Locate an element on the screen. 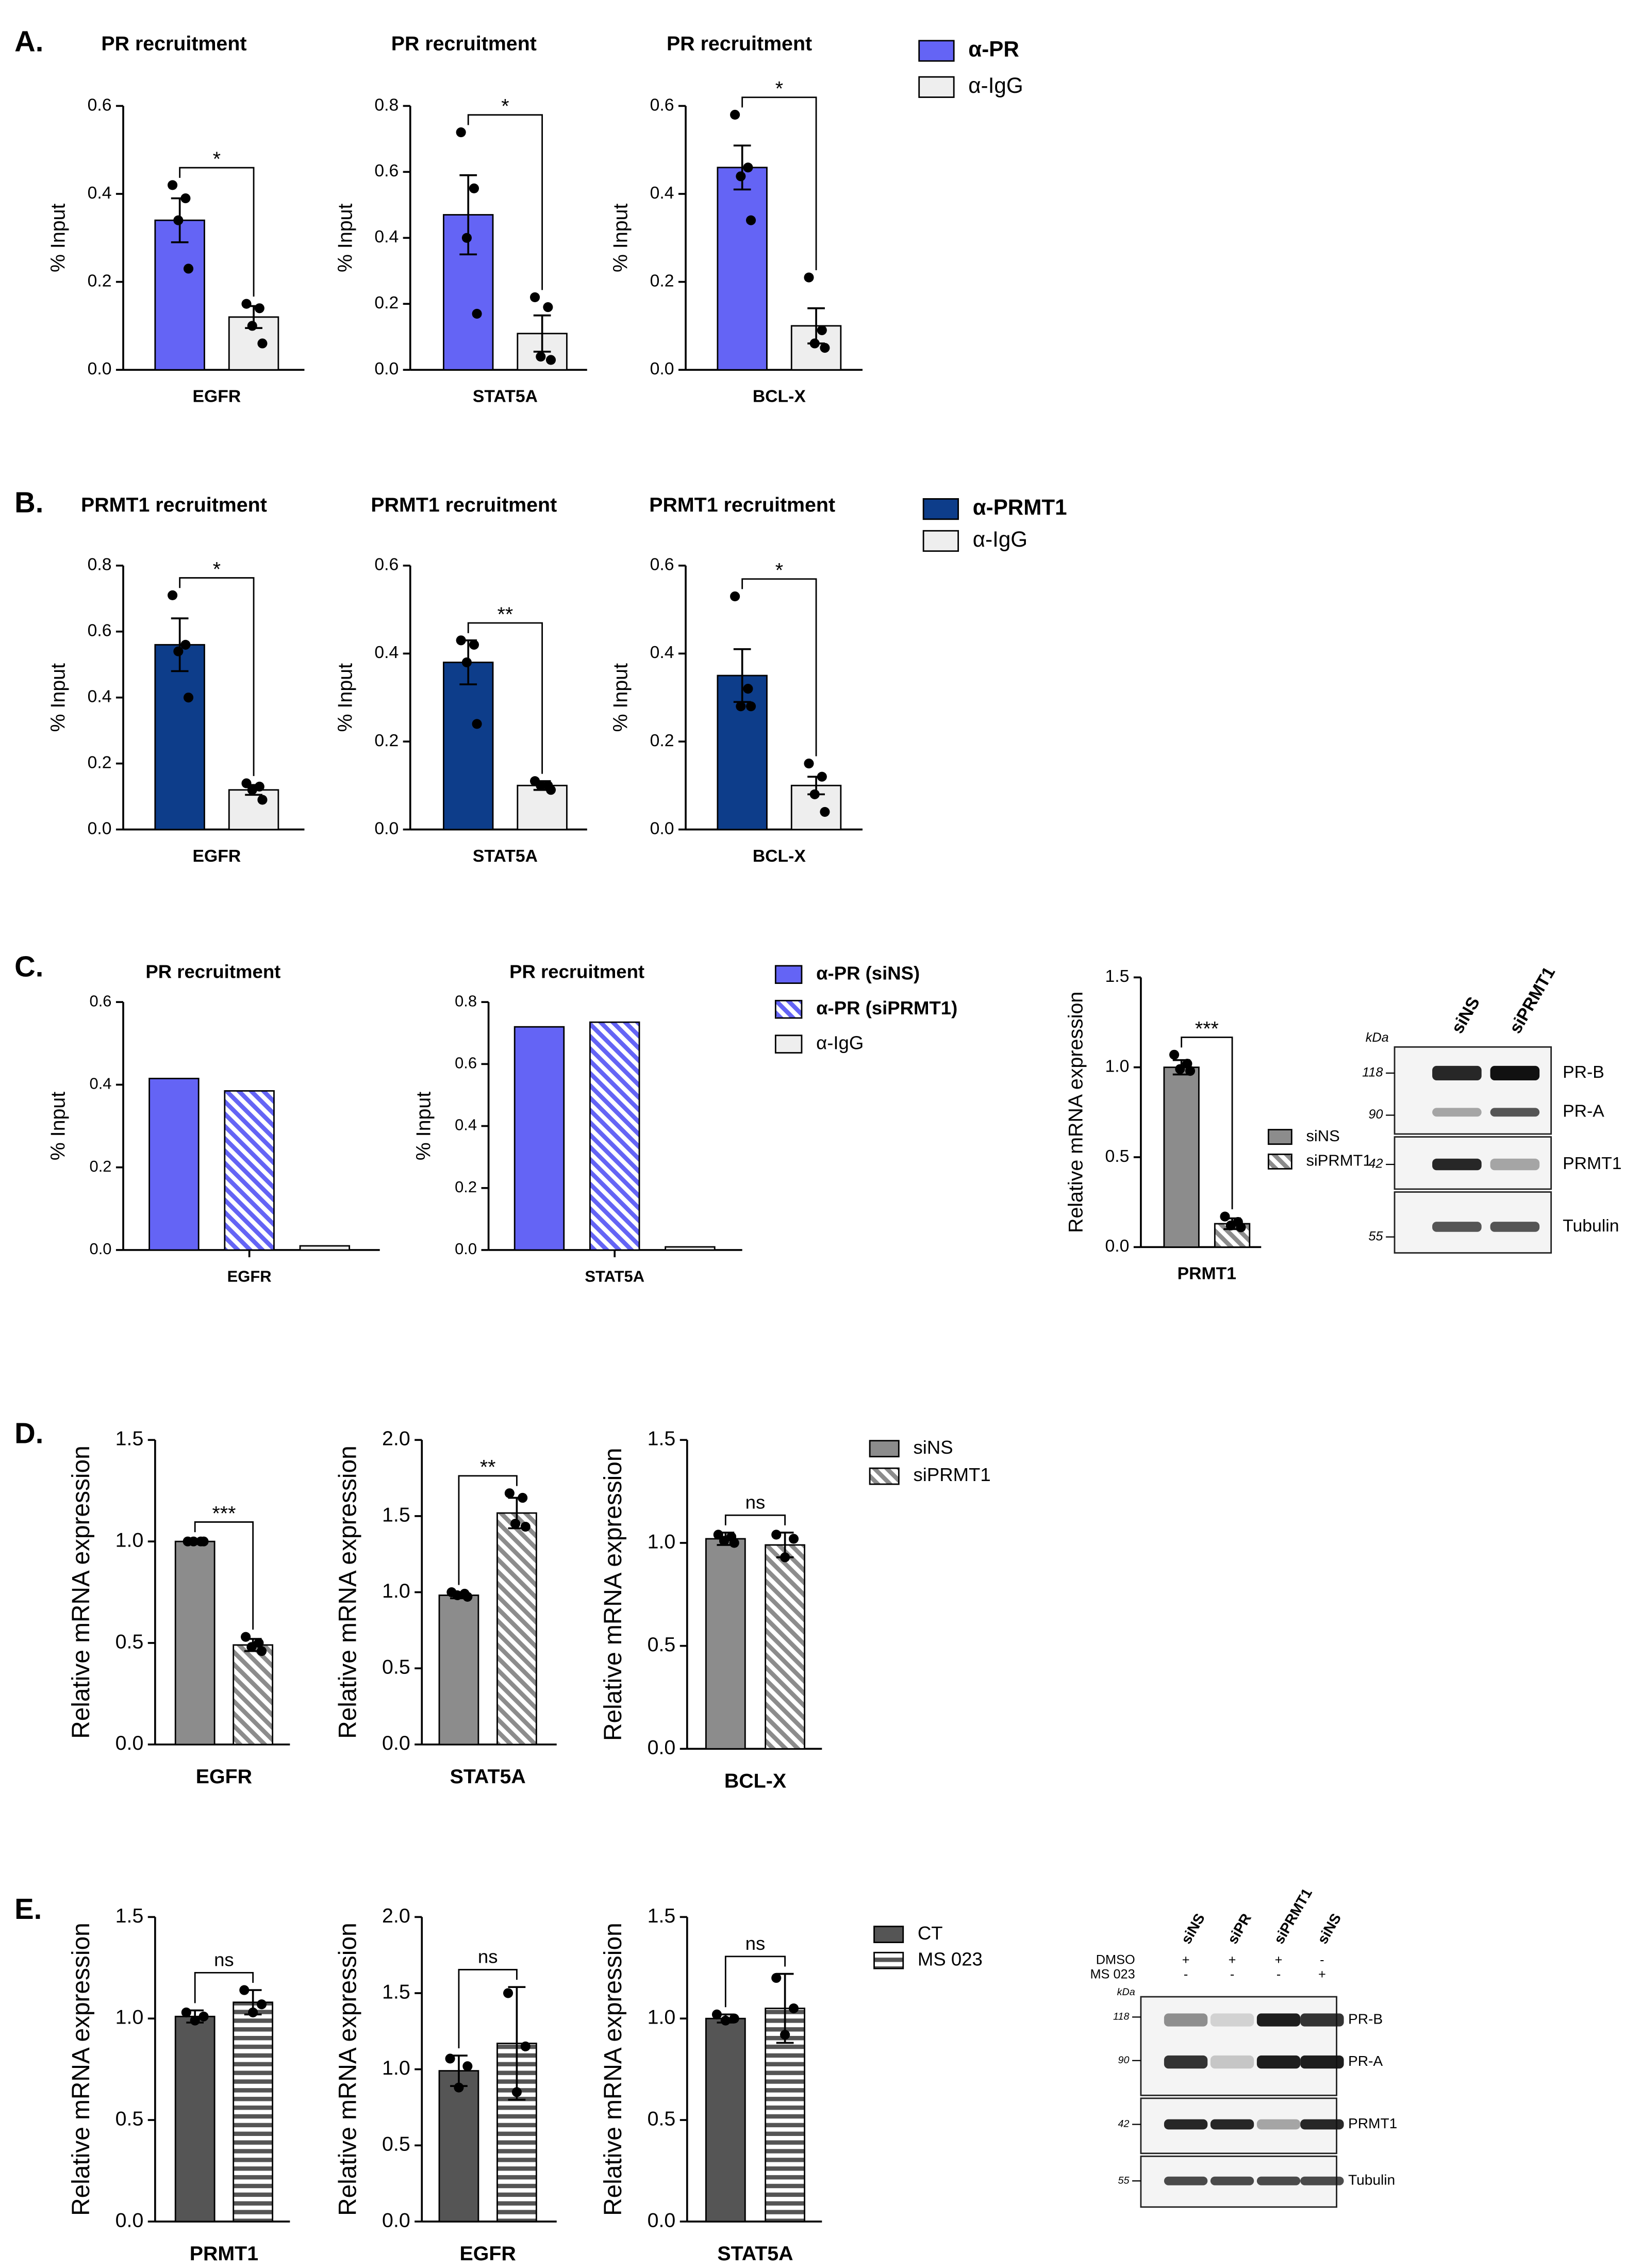 The height and width of the screenshot is (2268, 1641). band-label: PRMT1 is located at coordinates (1373, 2123).